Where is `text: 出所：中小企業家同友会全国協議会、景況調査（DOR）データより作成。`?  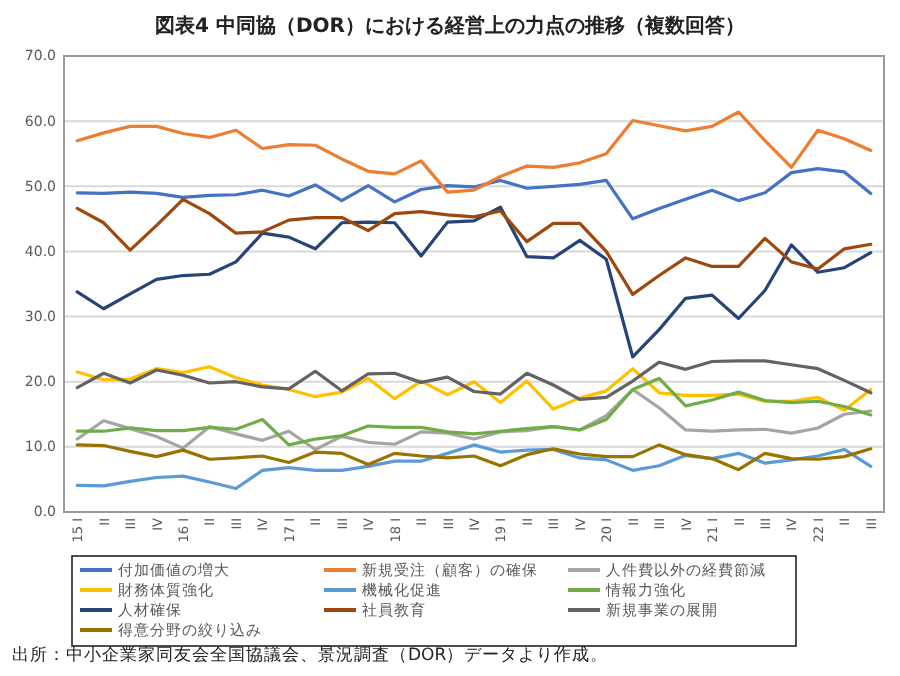
text: 出所：中小企業家同友会全国協議会、景況調査（DOR）データより作成。 is located at coordinates (310, 655).